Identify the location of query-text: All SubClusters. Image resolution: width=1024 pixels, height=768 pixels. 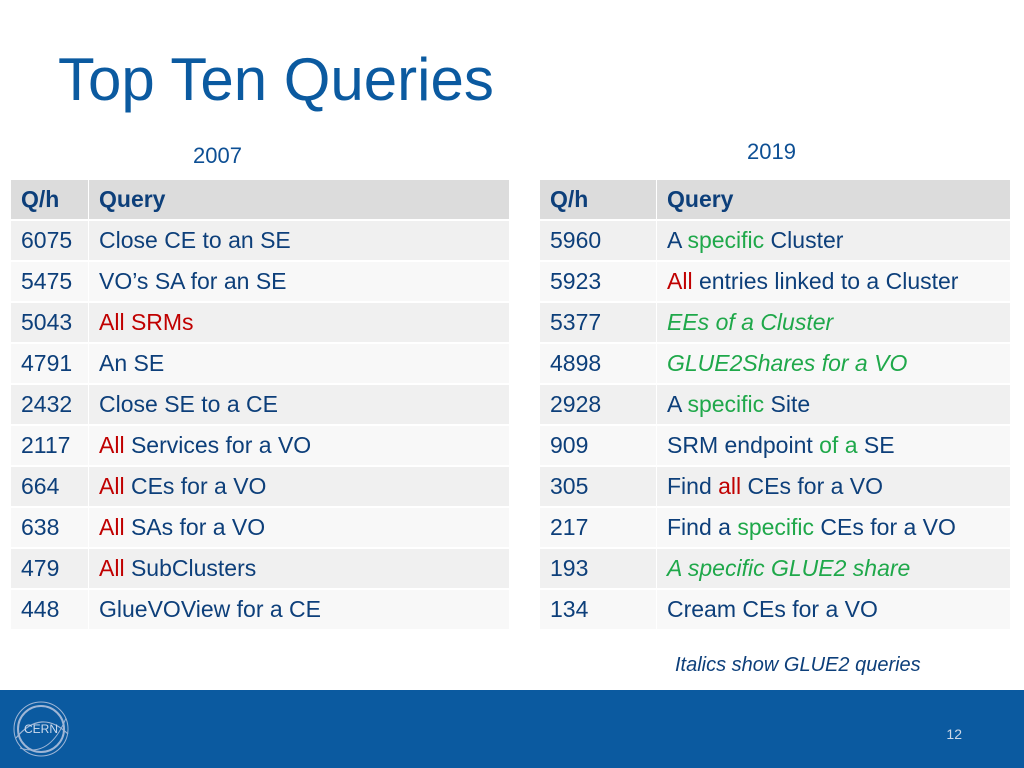
(299, 568).